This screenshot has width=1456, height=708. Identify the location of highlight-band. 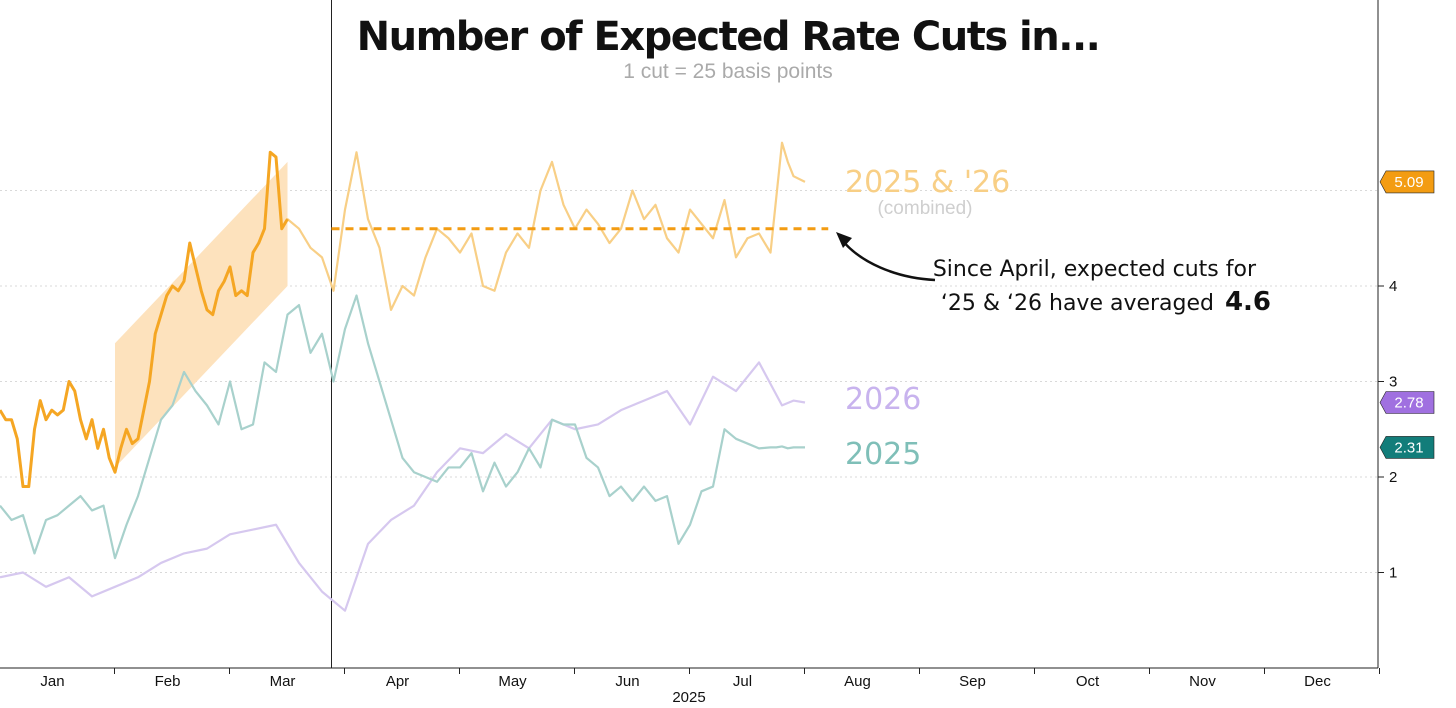
(201, 314).